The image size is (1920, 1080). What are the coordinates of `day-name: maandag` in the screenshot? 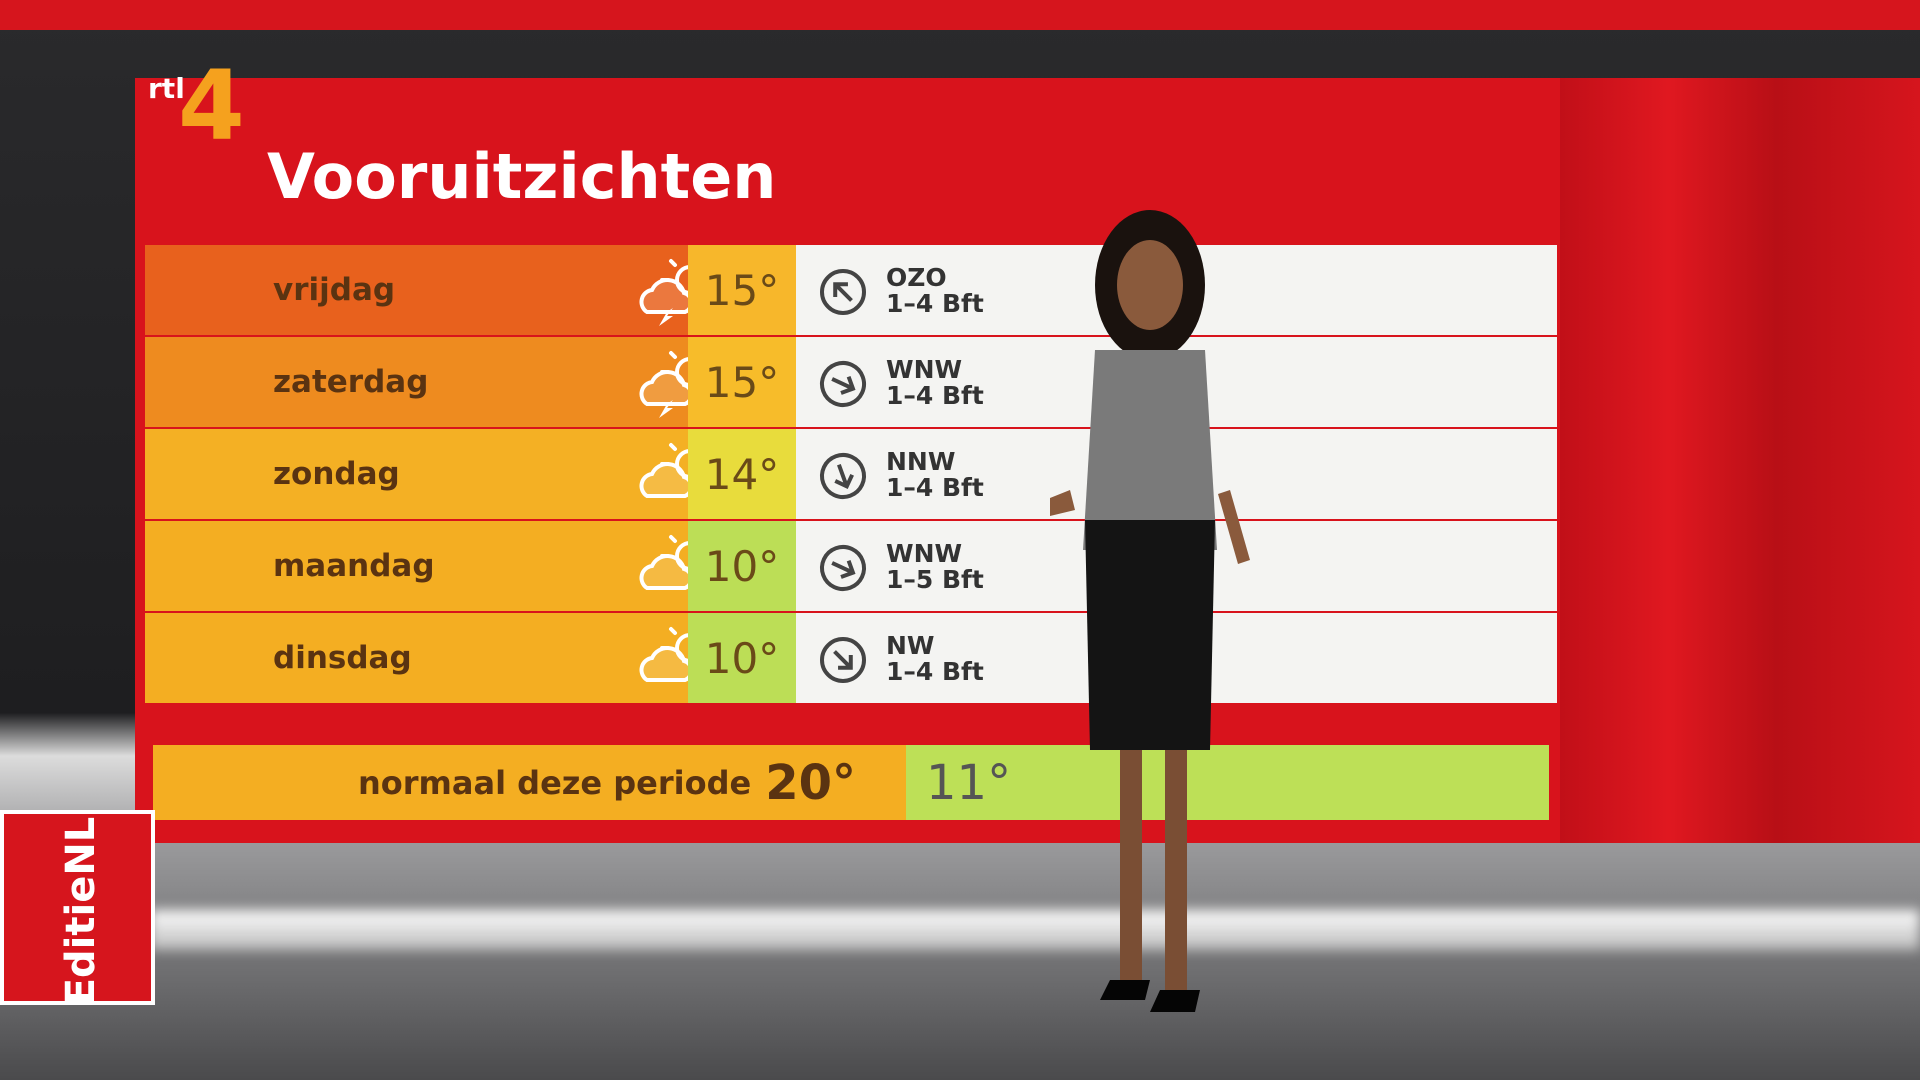 It's located at (354, 566).